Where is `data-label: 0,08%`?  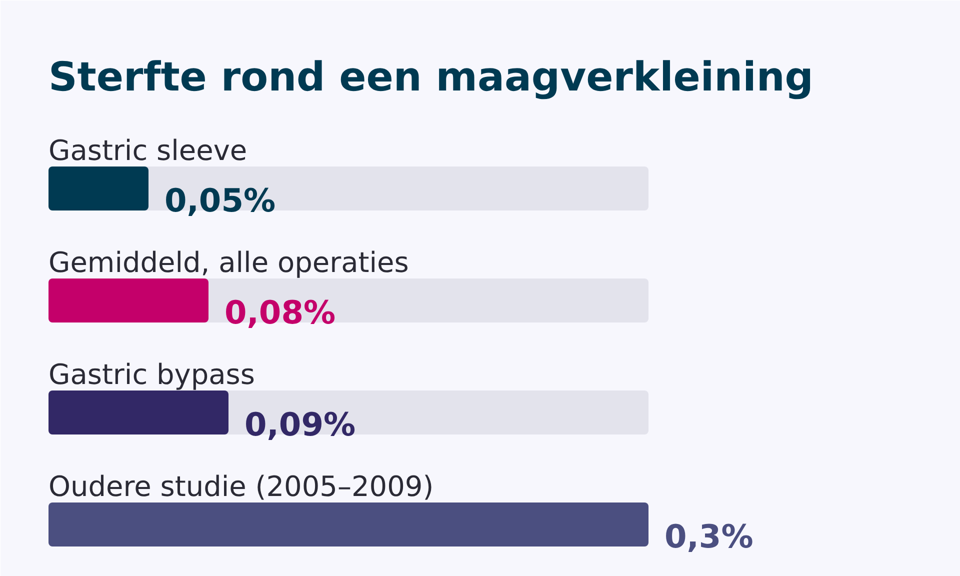 data-label: 0,08% is located at coordinates (280, 313).